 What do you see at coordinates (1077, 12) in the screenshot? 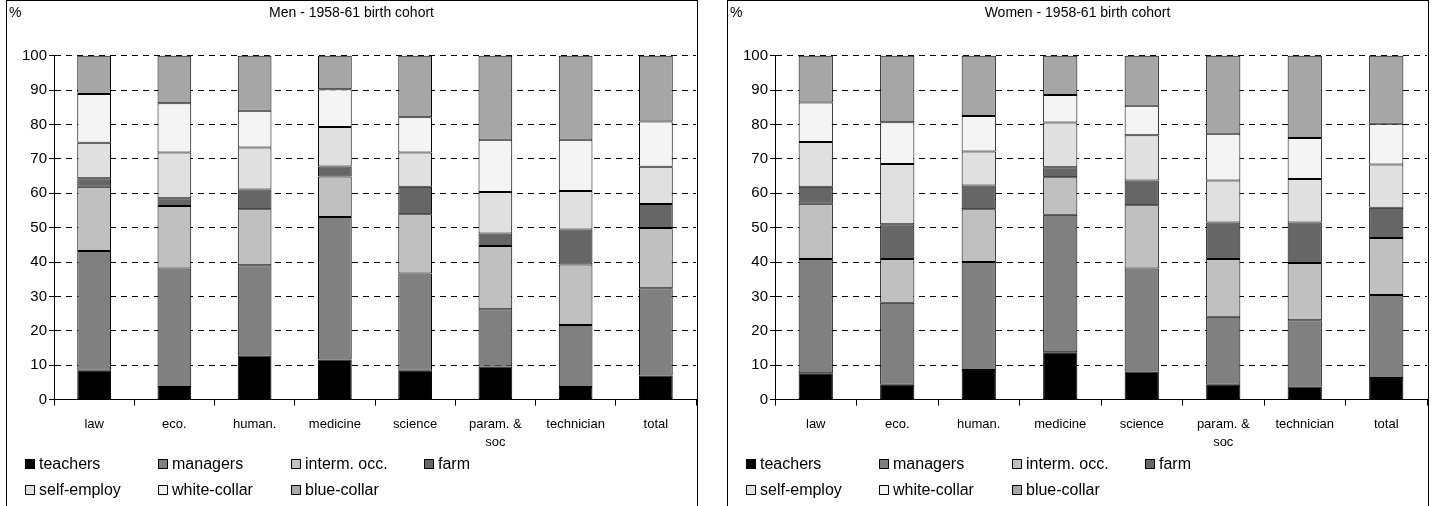
I see `chart-title: Women - 1958-61 birth cohort` at bounding box center [1077, 12].